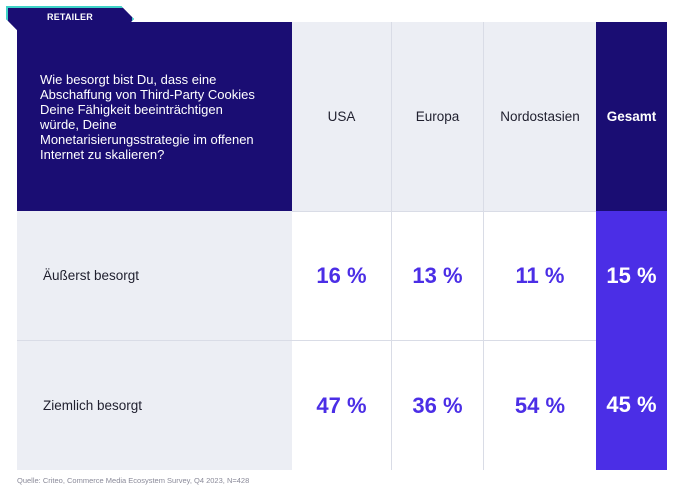  Describe the element at coordinates (341, 405) in the screenshot. I see `value-ziemlich-usa: 47 %` at that location.